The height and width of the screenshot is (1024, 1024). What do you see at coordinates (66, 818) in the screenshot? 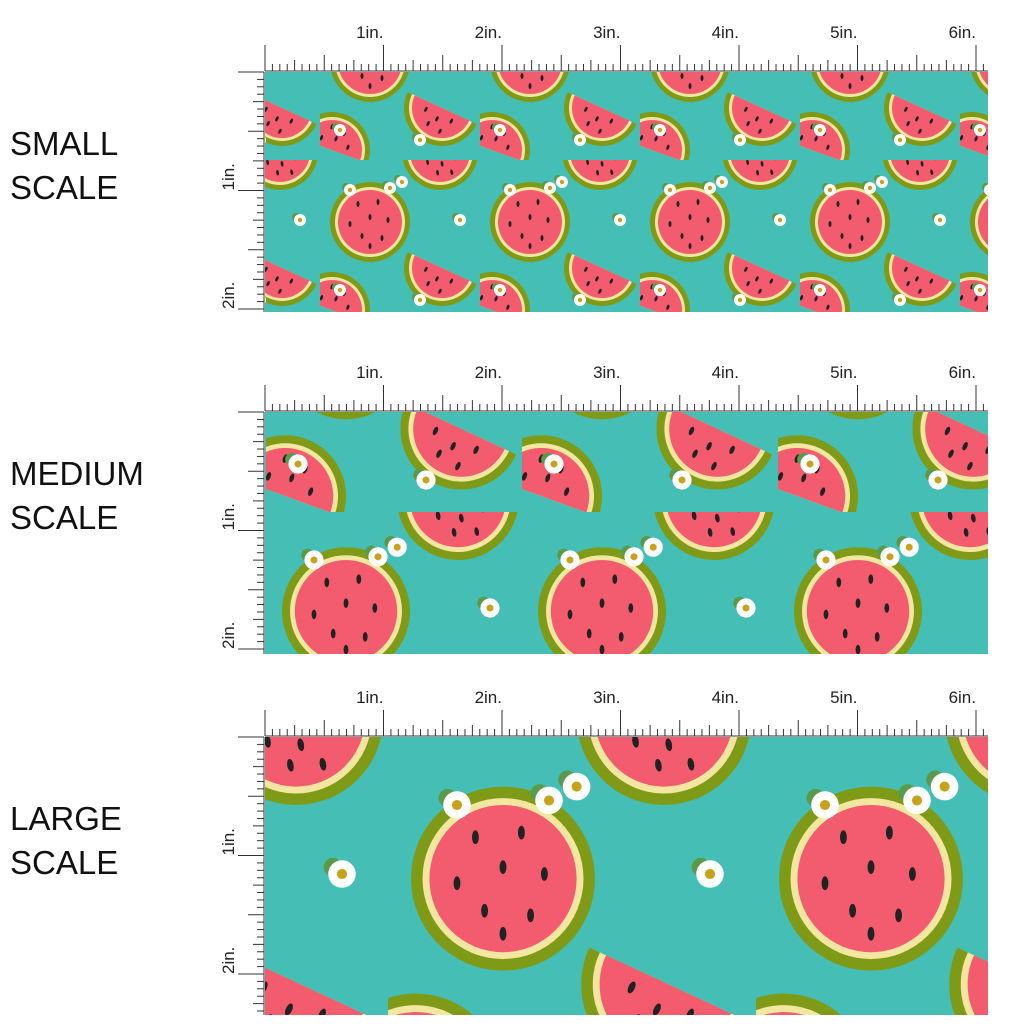
I see `scale-label: LARGE` at bounding box center [66, 818].